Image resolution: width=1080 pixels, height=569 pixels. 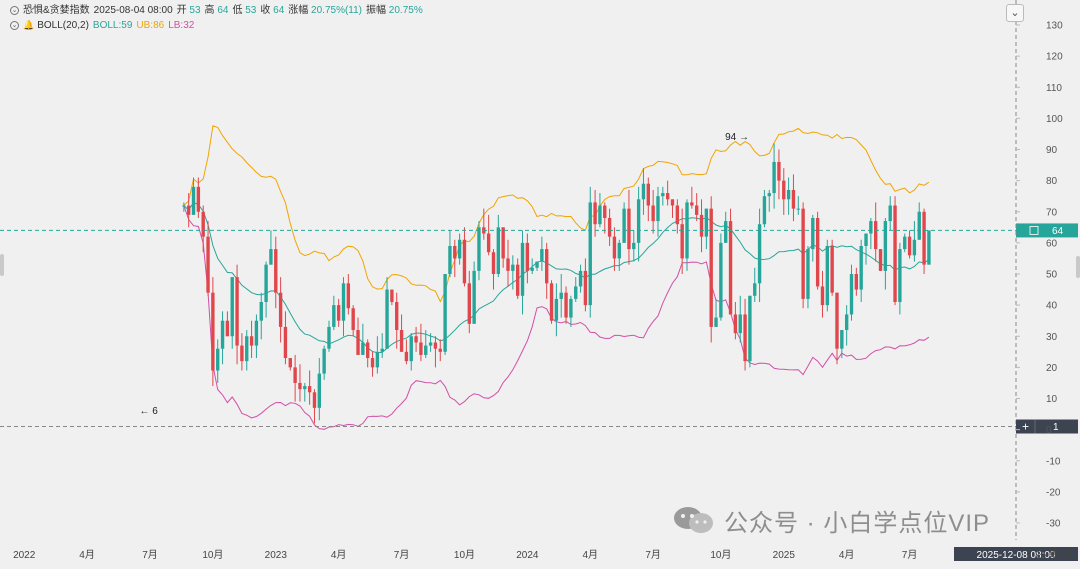 I want to click on left-scroll-handle, so click(x=2, y=265).